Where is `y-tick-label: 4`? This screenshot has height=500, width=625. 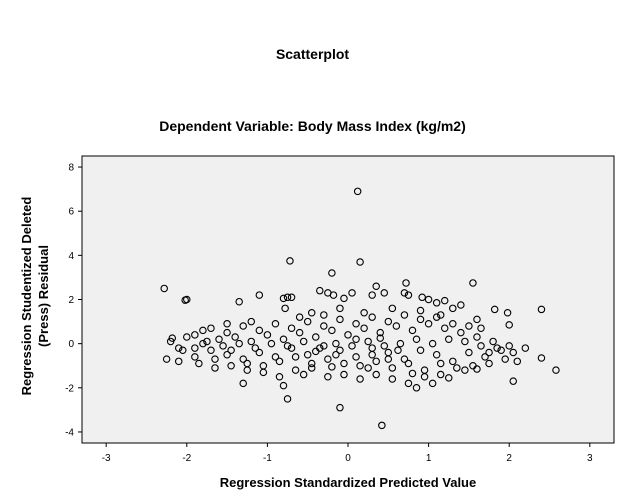 y-tick-label: 4 is located at coordinates (71, 256).